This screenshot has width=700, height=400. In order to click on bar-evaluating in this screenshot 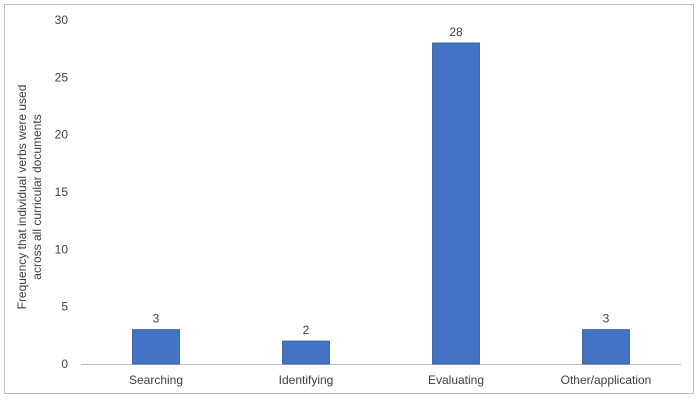, I will do `click(456, 203)`.